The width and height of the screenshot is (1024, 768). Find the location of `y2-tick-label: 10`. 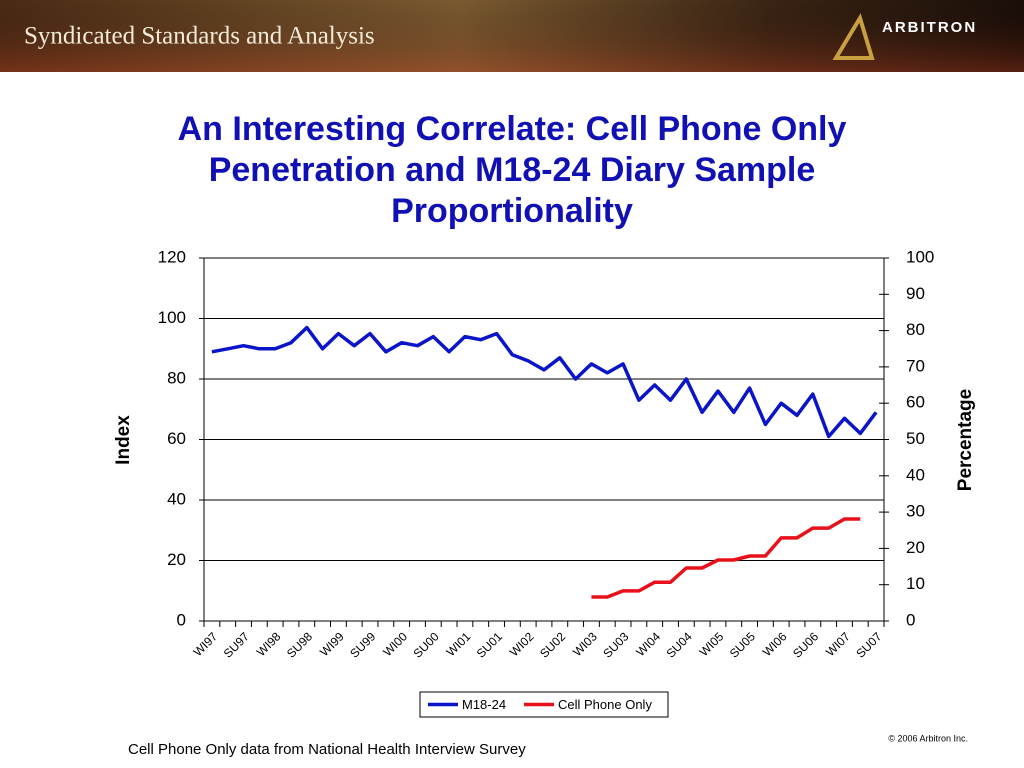

y2-tick-label: 10 is located at coordinates (915, 583).